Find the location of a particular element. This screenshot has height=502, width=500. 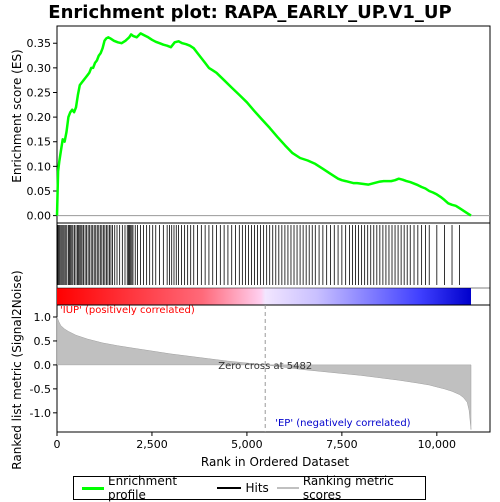

metric-ytick-label: 0.5 is located at coordinates (43, 341).